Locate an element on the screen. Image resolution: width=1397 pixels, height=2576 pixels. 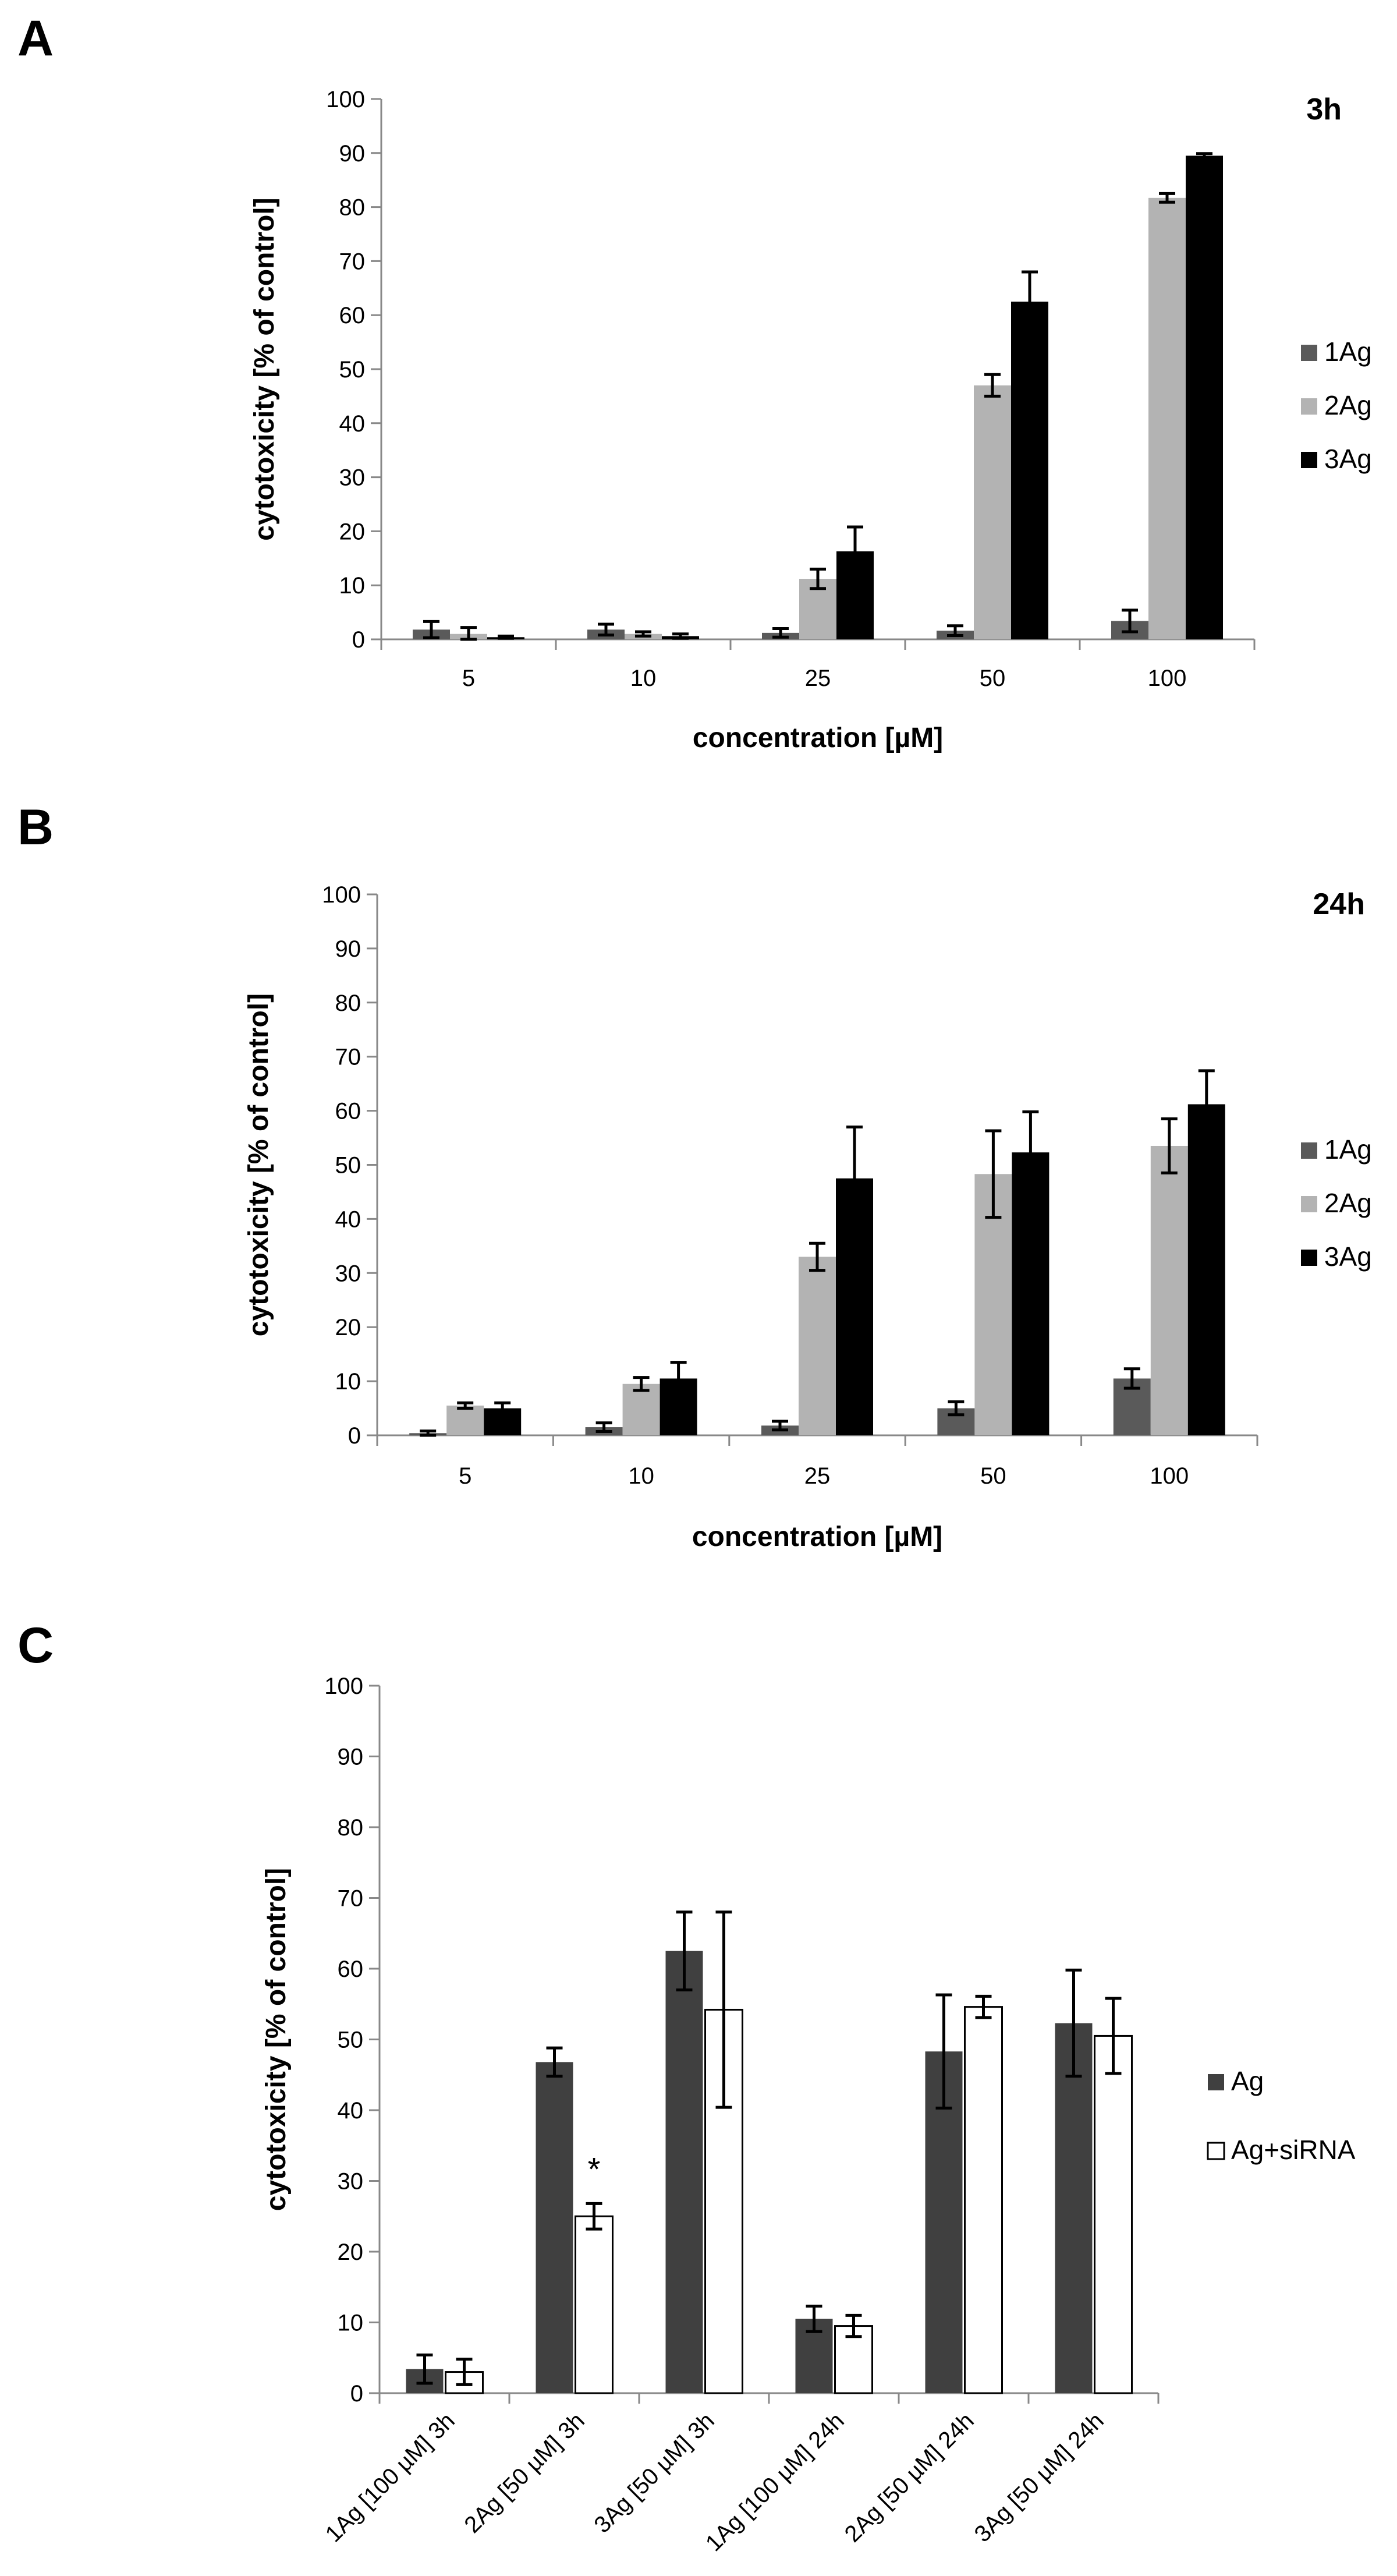
panel-a-y-tick-label: 20 is located at coordinates (352, 531).